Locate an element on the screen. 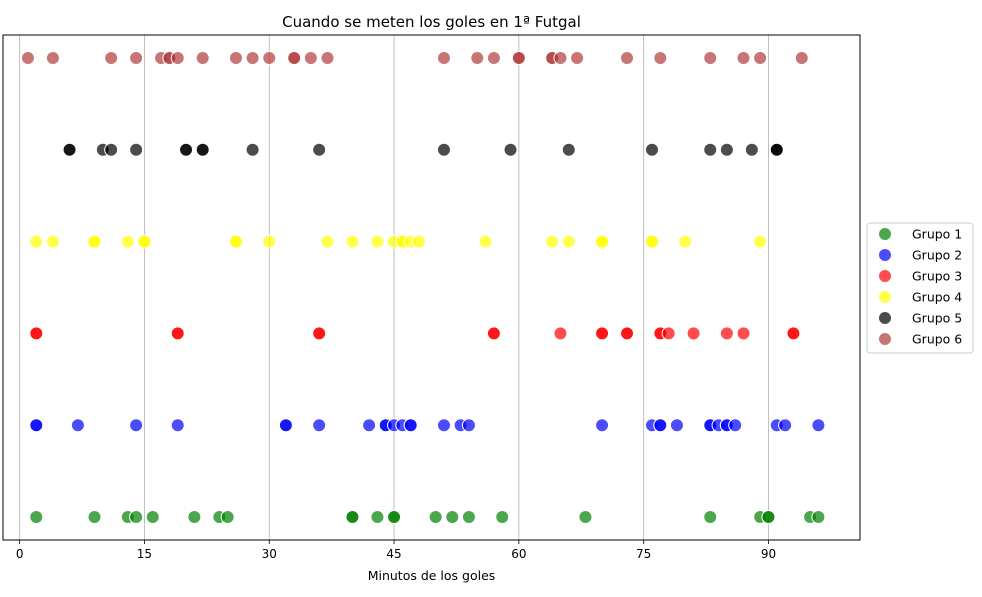 The image size is (982, 597). legend-label-3: Grupo 3 is located at coordinates (937, 276).